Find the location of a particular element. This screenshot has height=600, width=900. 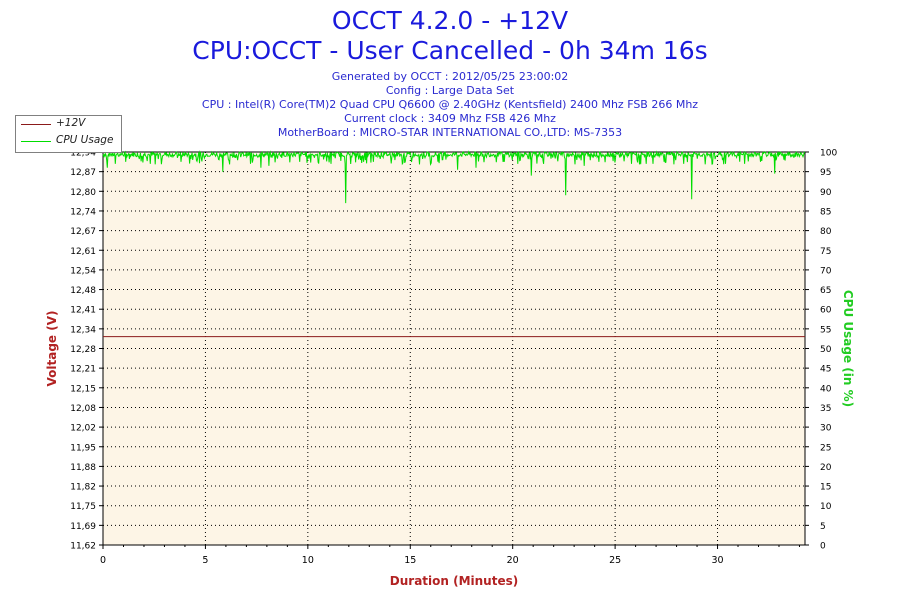

y-left-tick-label: 12,61 is located at coordinates (83, 252).